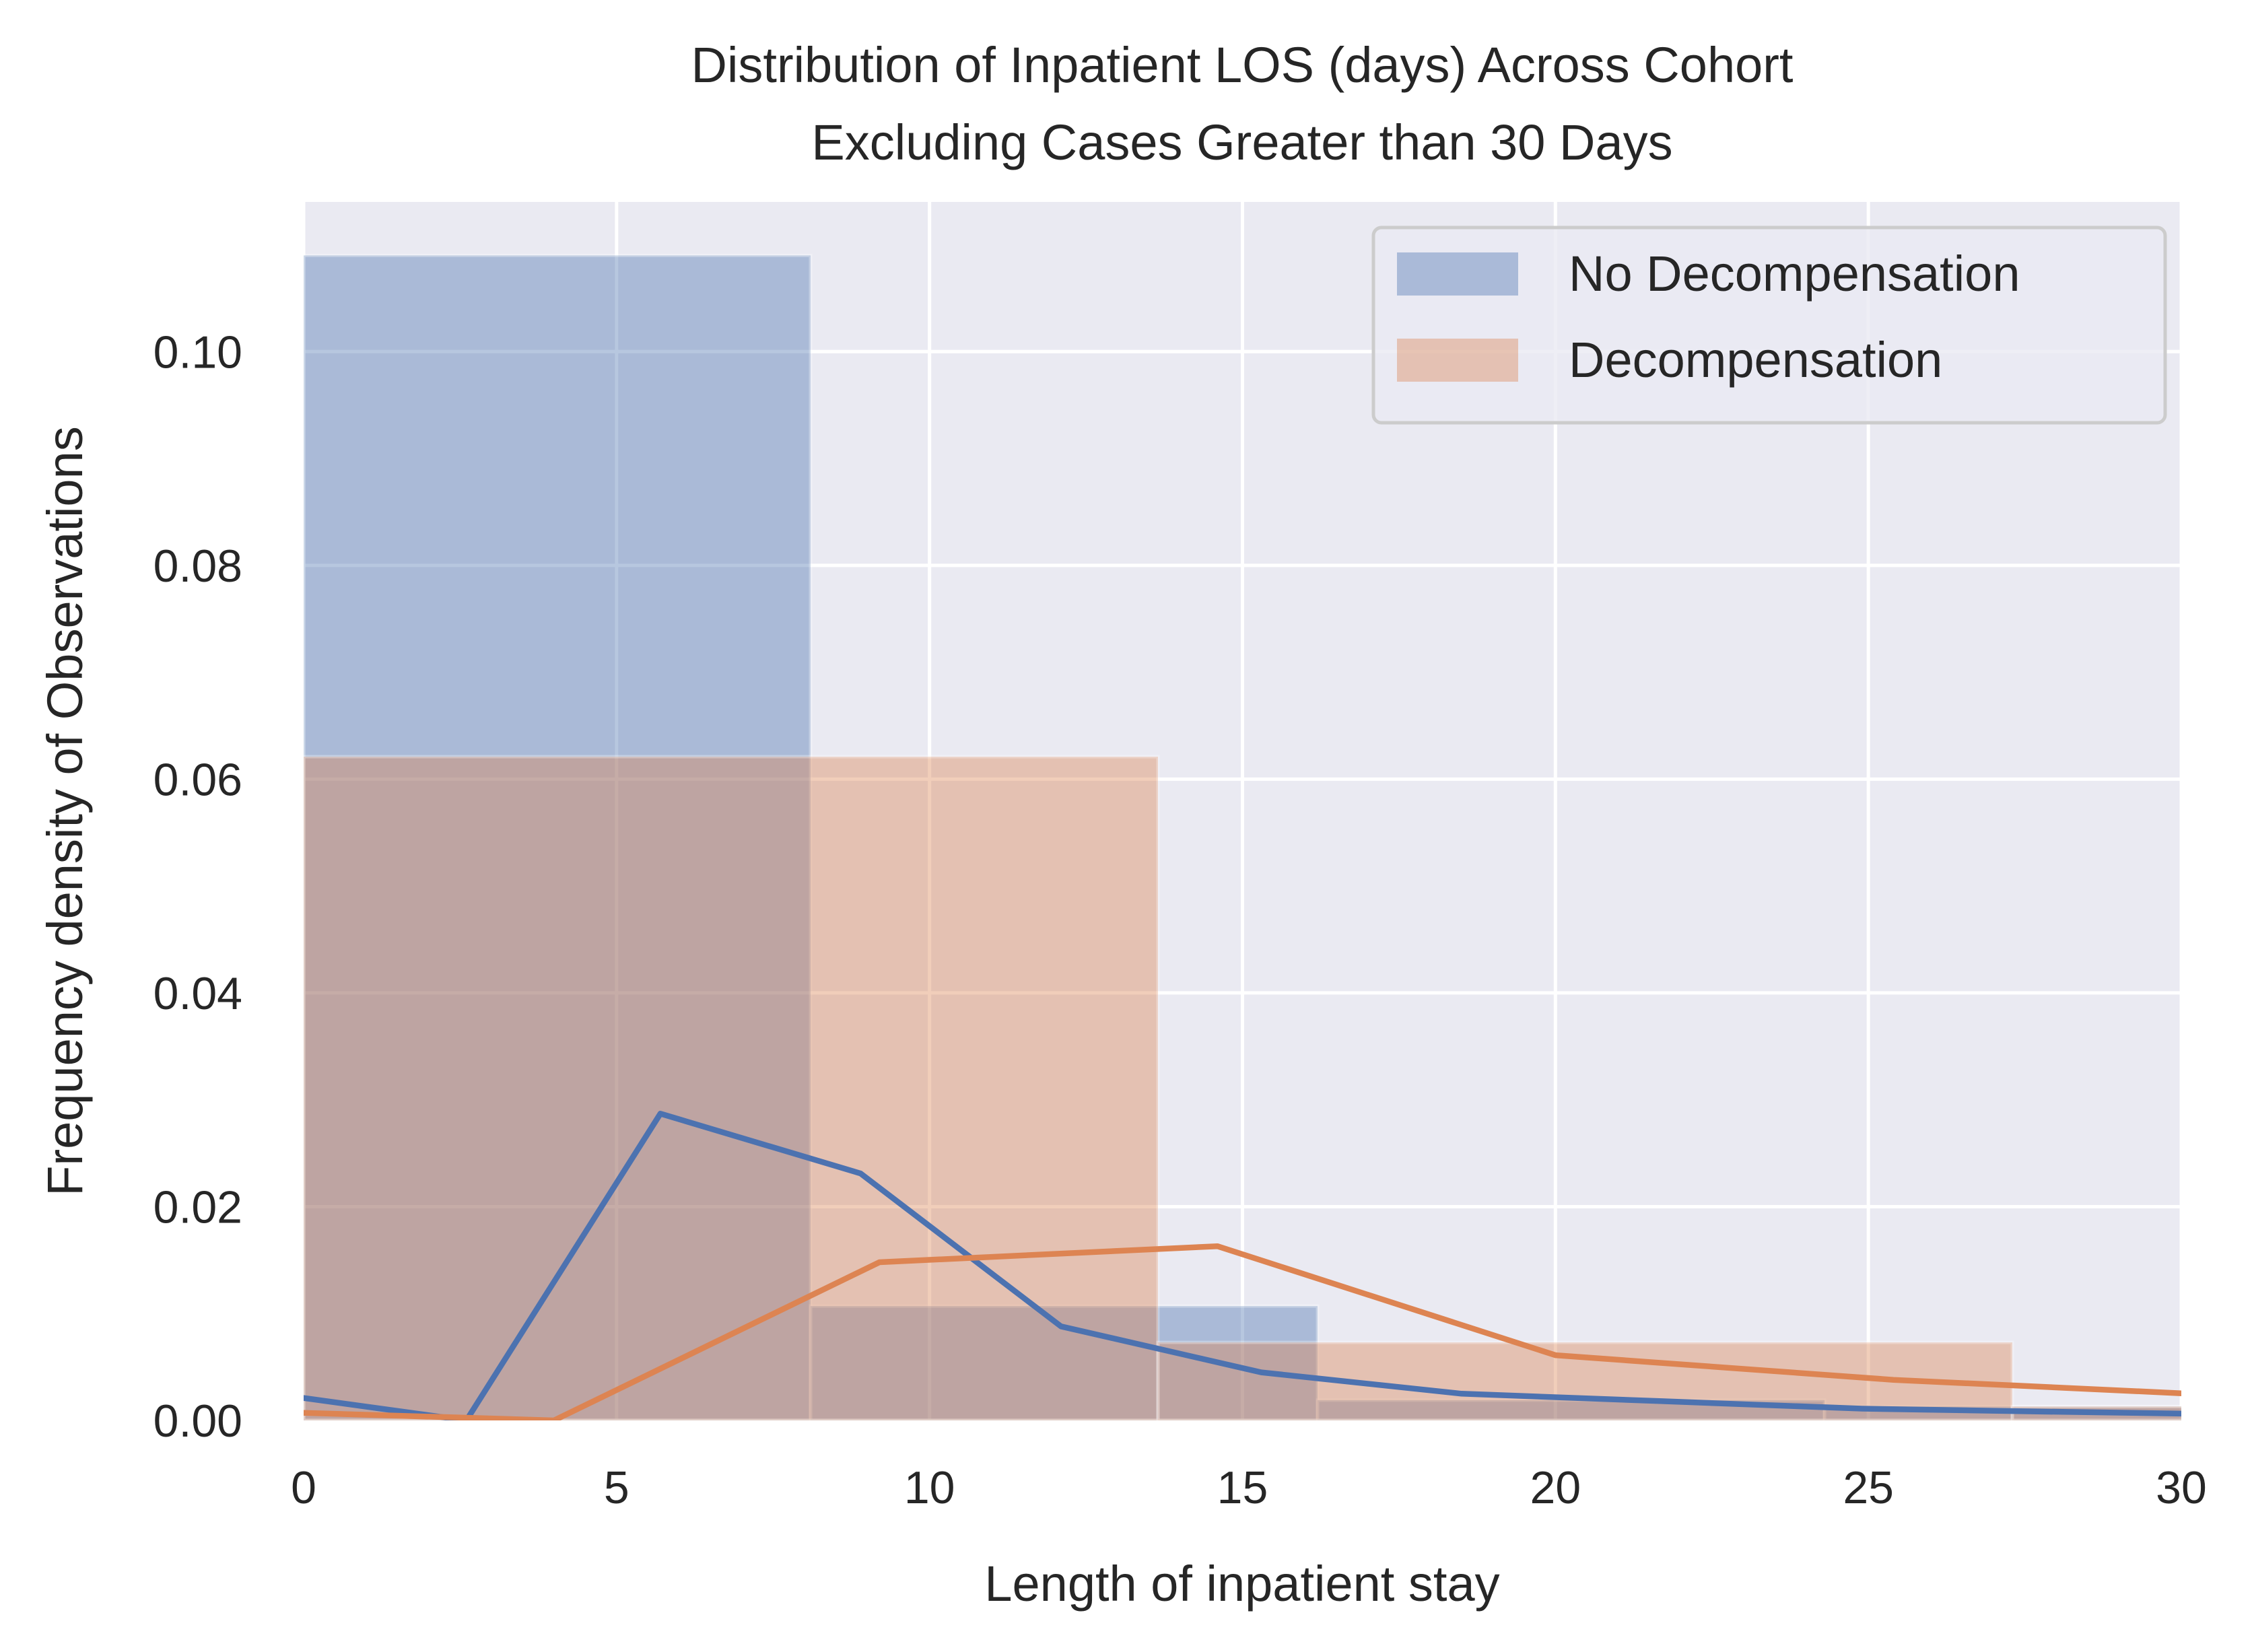 This screenshot has width=2252, height=1652. What do you see at coordinates (65, 811) in the screenshot?
I see `y-axis-label: Frequency density of Observations` at bounding box center [65, 811].